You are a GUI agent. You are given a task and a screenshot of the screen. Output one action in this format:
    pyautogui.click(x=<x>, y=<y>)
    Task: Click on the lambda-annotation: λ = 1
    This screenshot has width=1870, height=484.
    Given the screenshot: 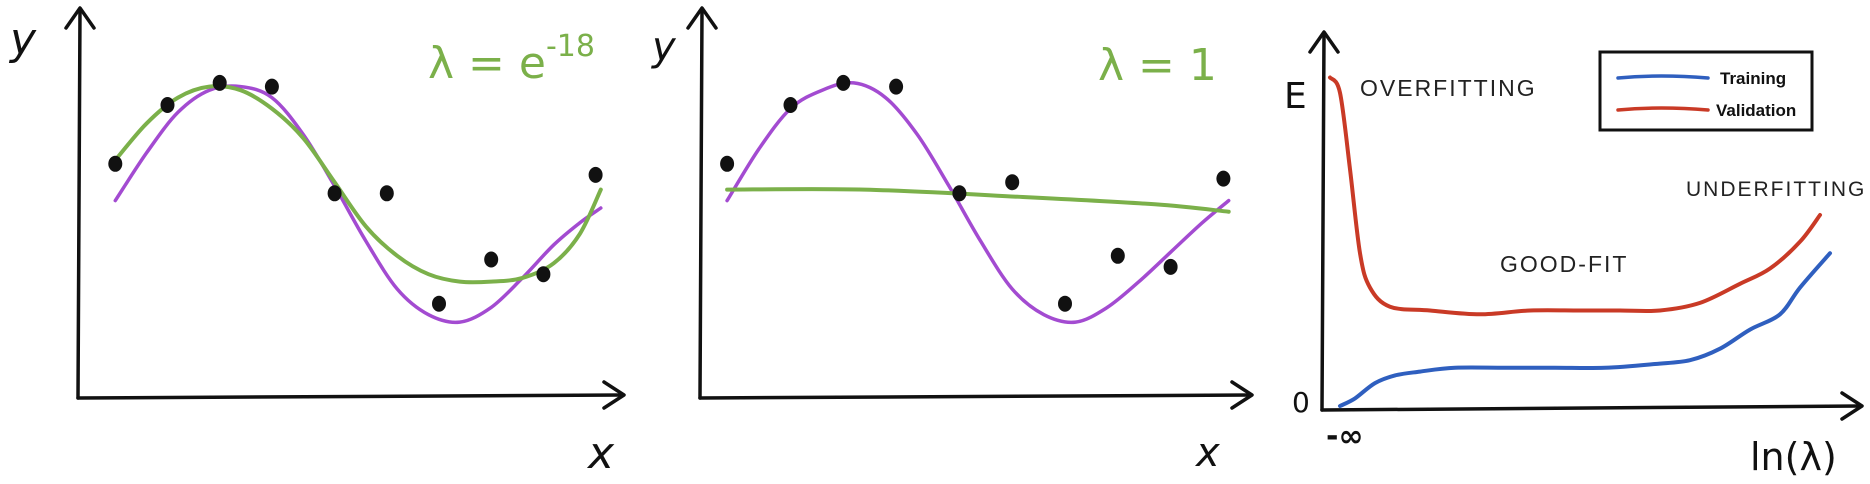 What is the action you would take?
    pyautogui.click(x=1157, y=65)
    